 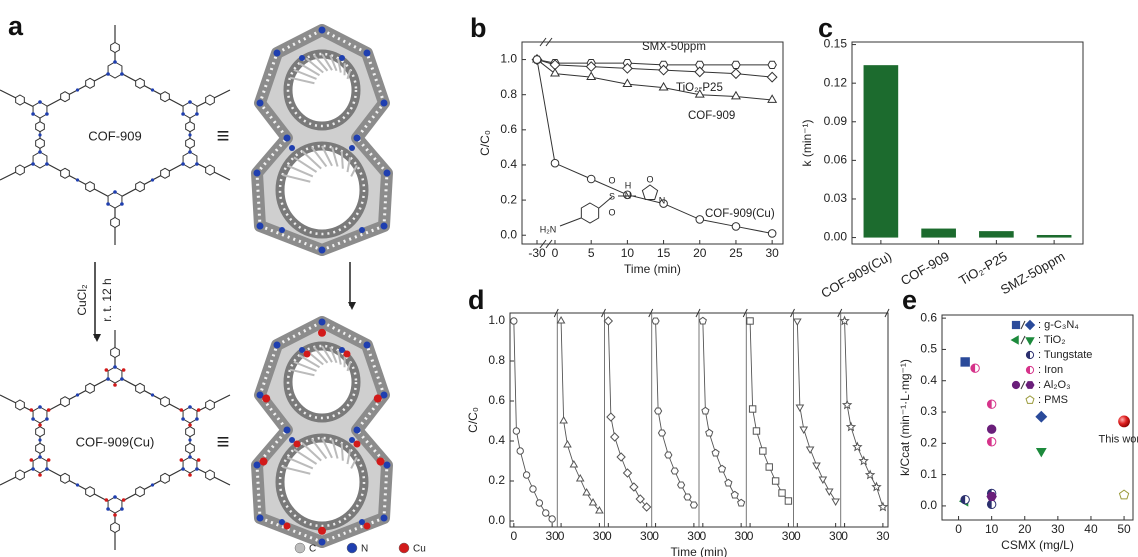 I want to click on y-tick-label: 1.0, so click(x=508, y=59).